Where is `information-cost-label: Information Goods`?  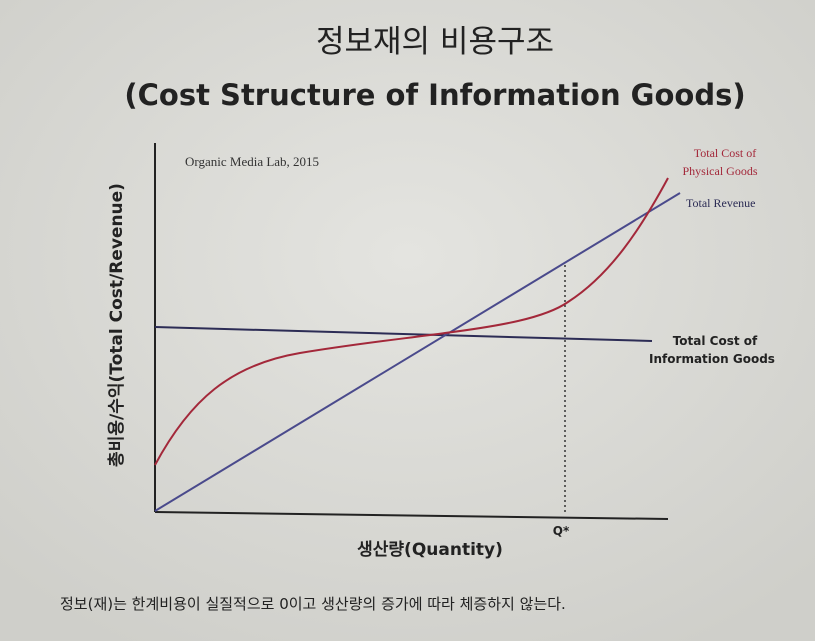 information-cost-label: Information Goods is located at coordinates (712, 359).